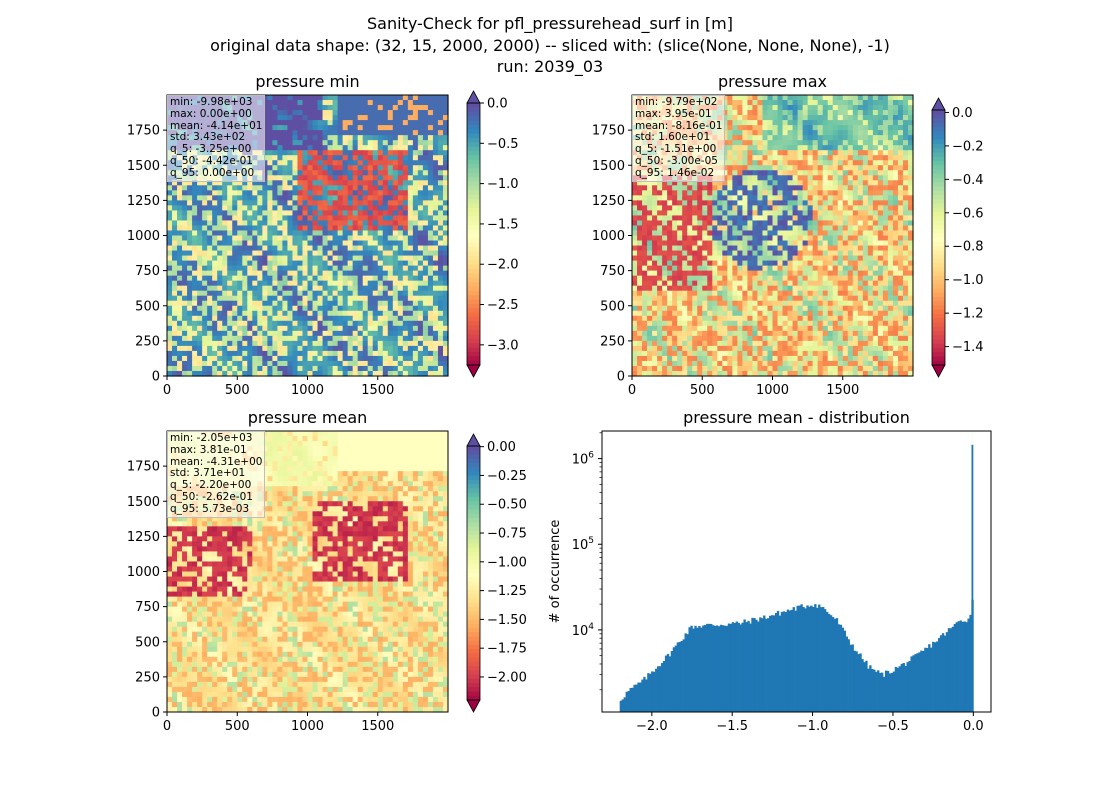  What do you see at coordinates (796, 417) in the screenshot?
I see `panel-title-distribution: pressure mean - distribution` at bounding box center [796, 417].